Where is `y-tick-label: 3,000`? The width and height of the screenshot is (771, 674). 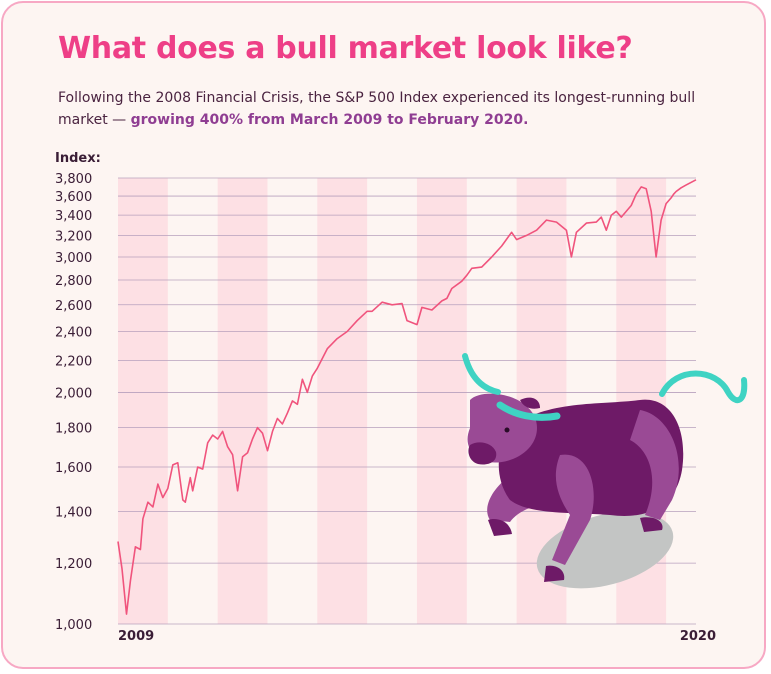
y-tick-label: 3,000 is located at coordinates (73, 258).